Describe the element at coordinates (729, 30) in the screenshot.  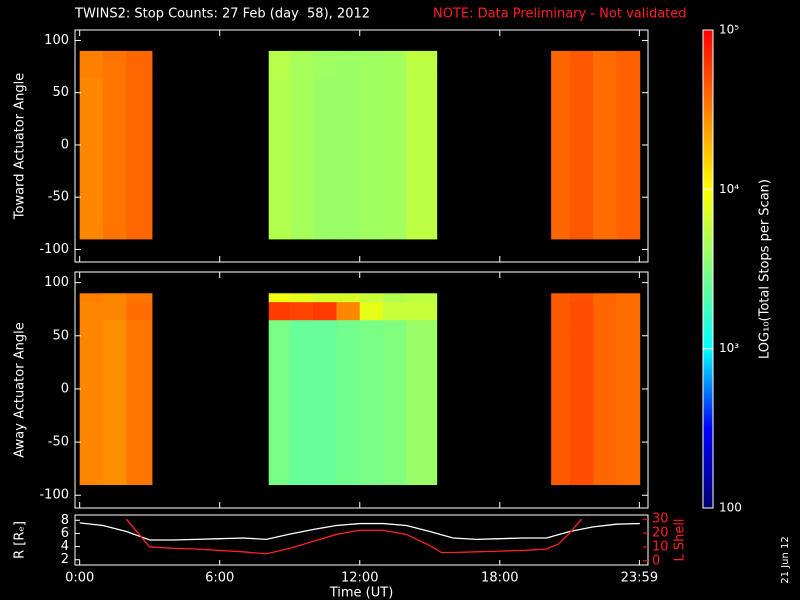
I see `colorbar-tick-label: 10⁵` at that location.